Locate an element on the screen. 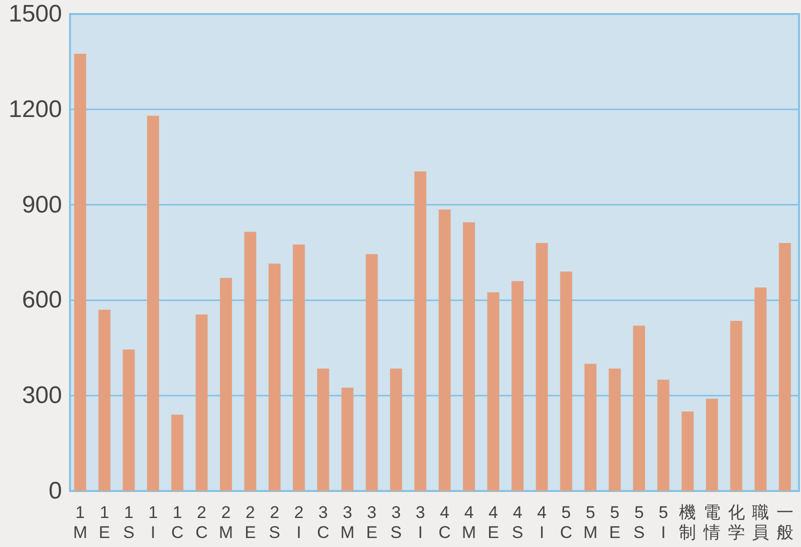  x-tick-label: 職員 is located at coordinates (761, 522).